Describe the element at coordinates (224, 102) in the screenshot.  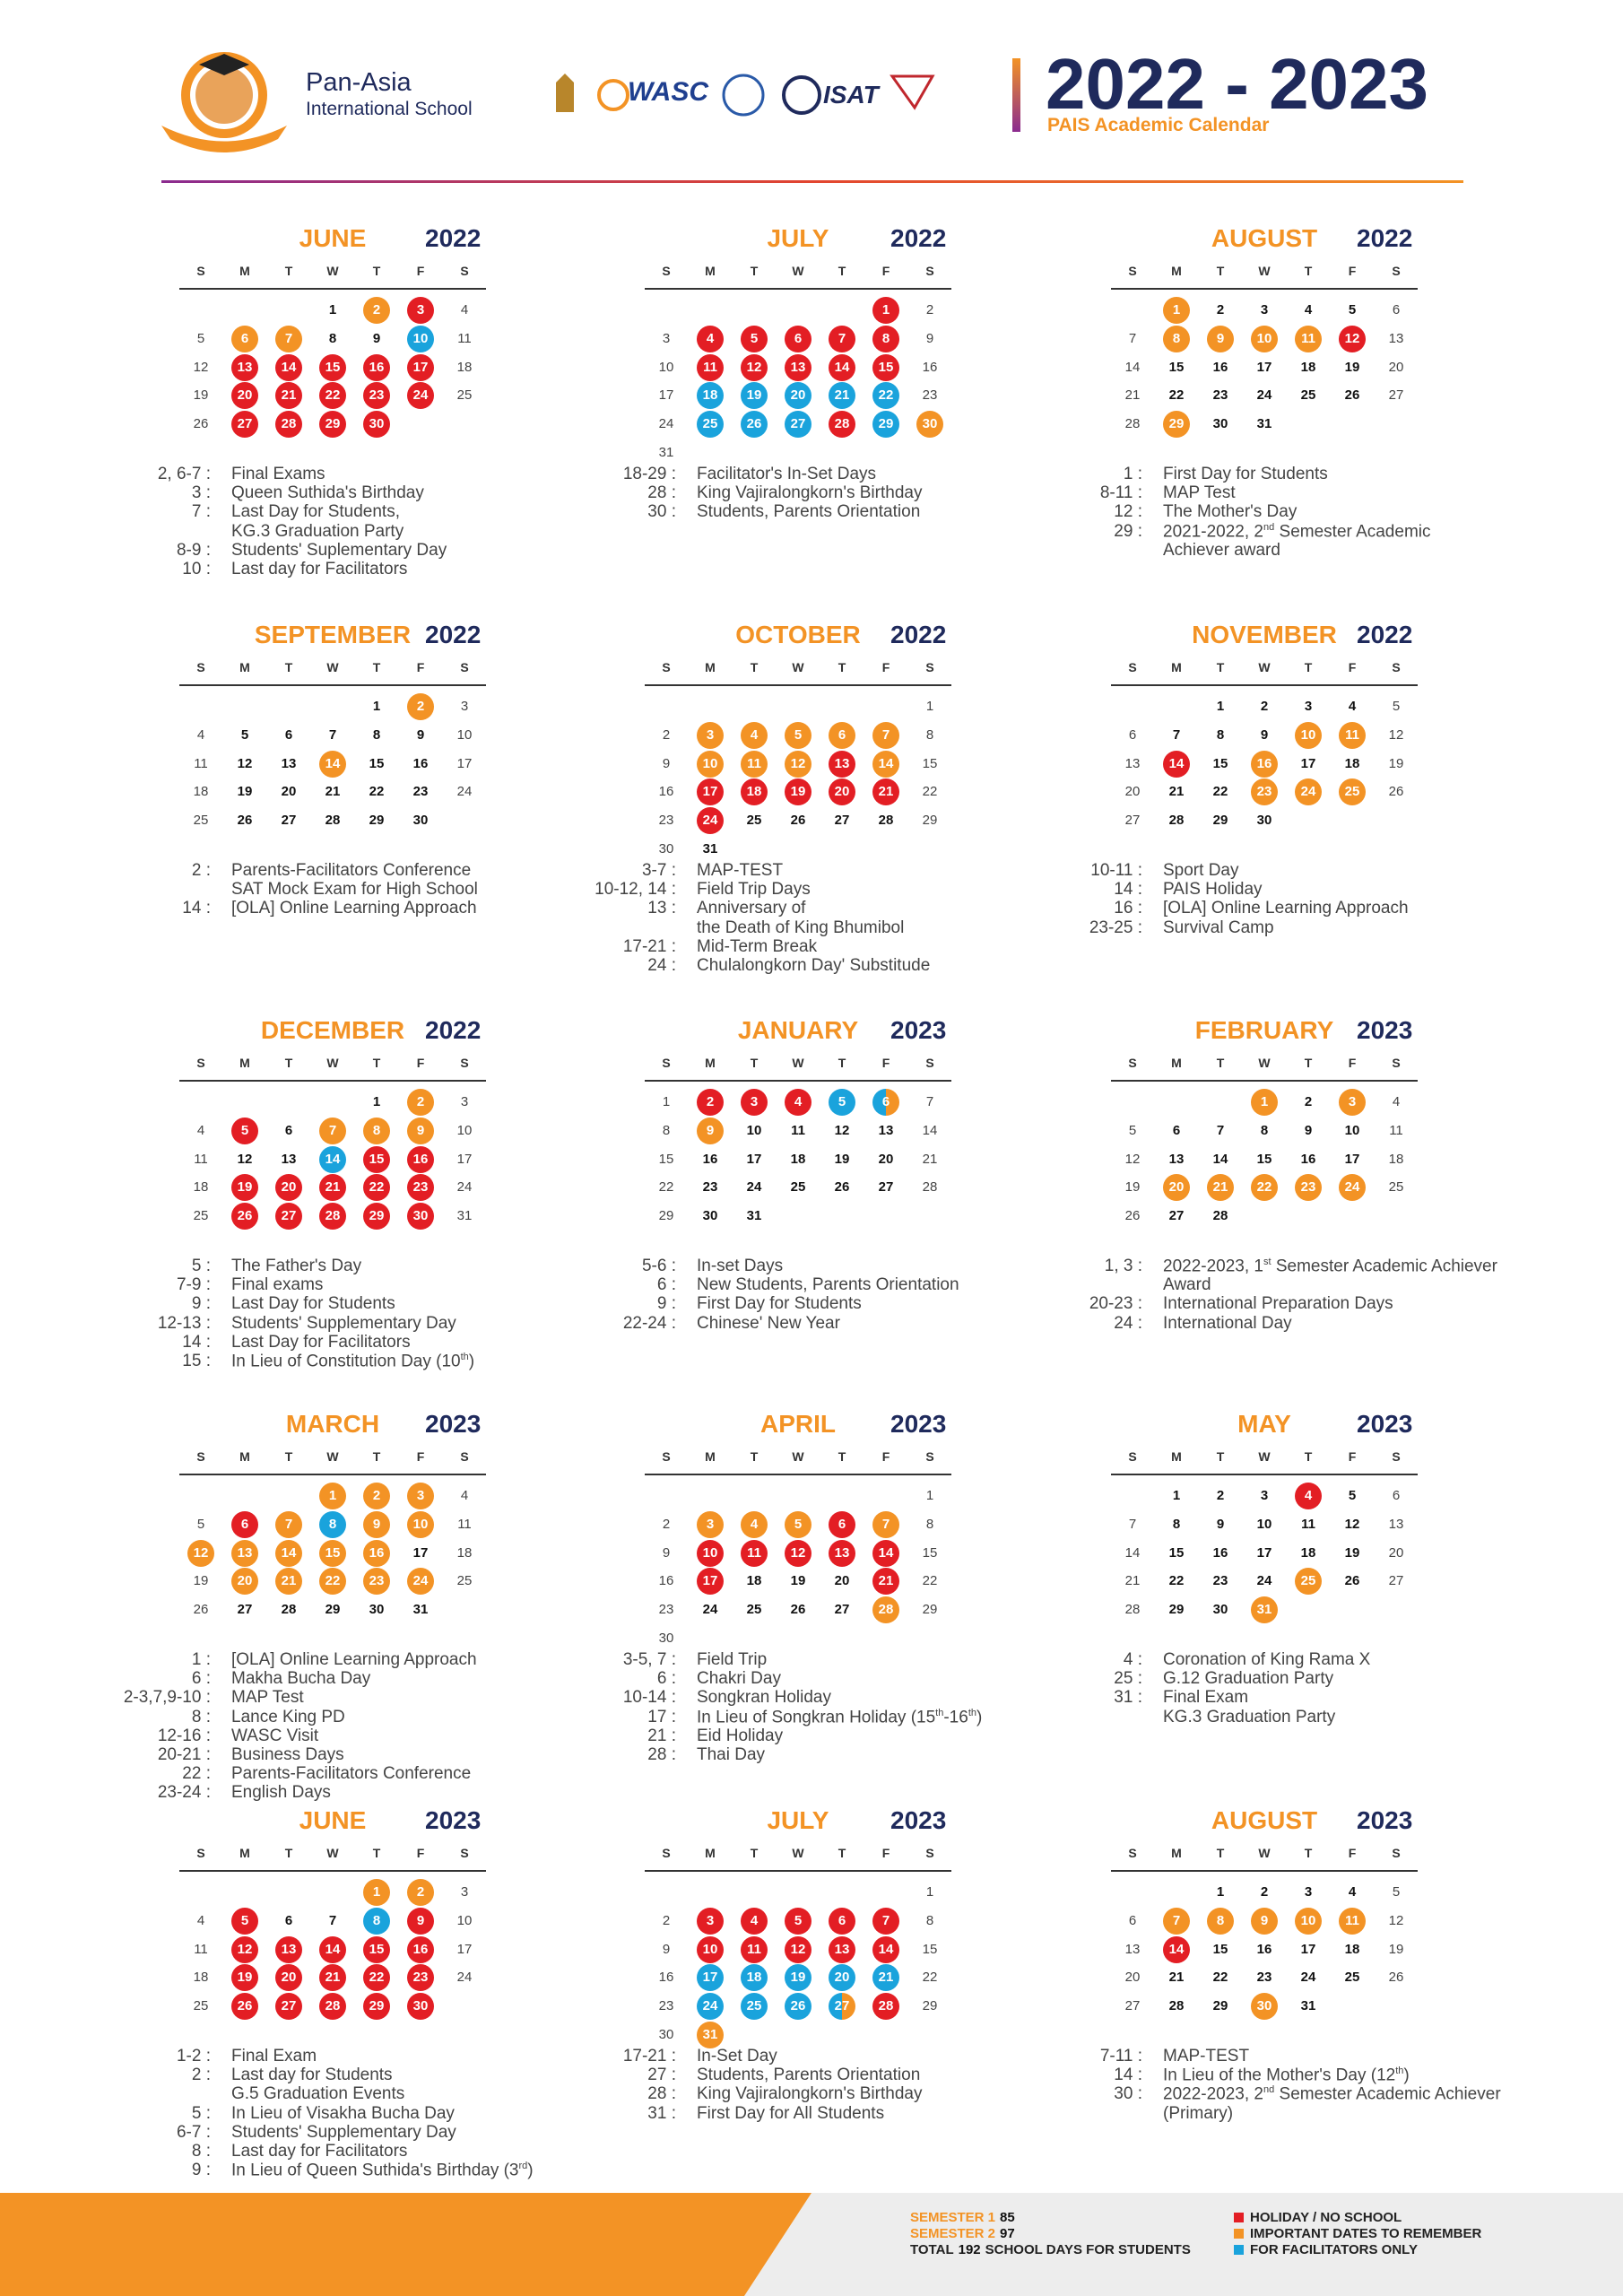
I see `school-logo` at that location.